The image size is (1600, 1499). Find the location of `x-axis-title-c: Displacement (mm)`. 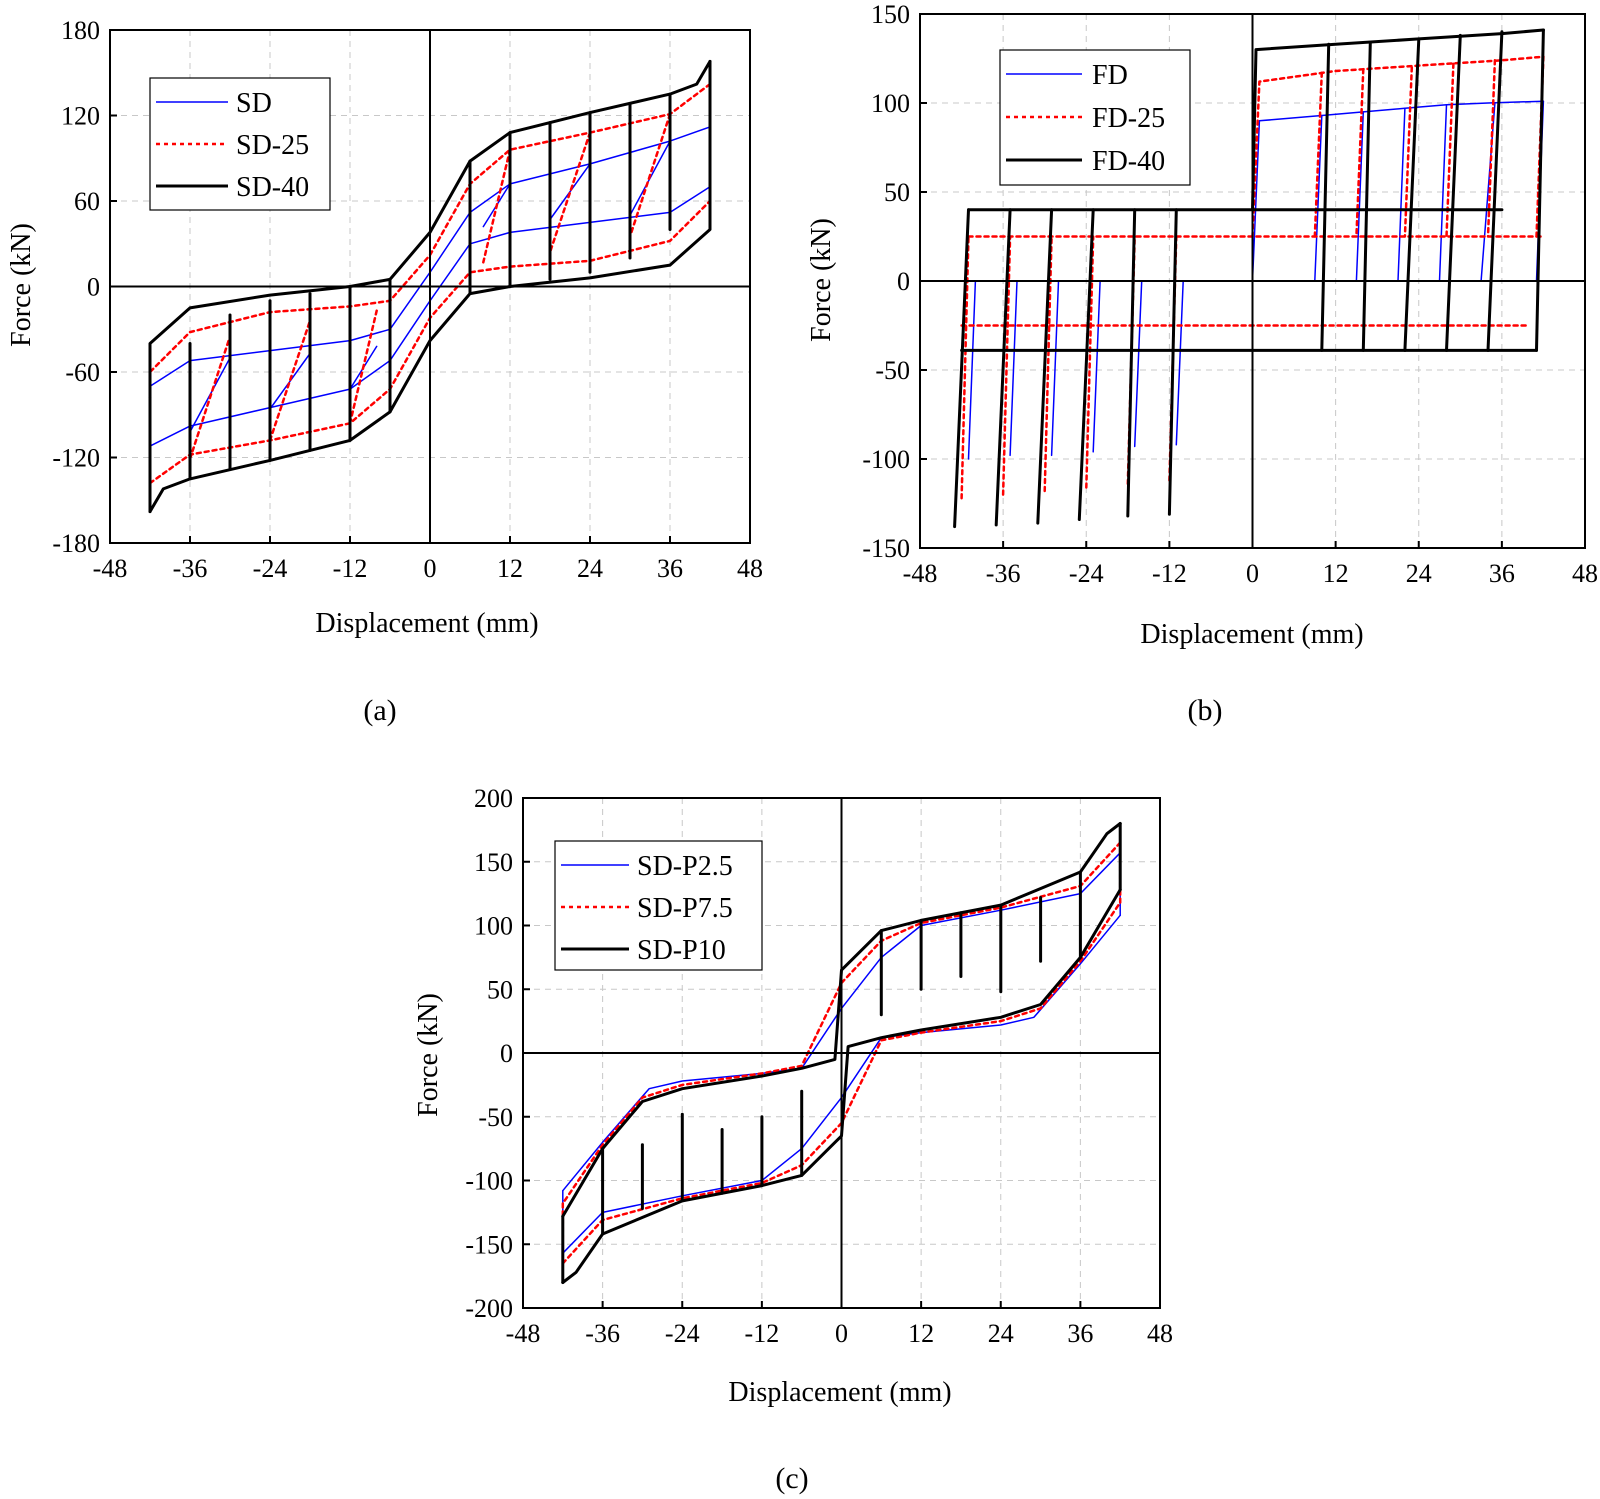

x-axis-title-c: Displacement (mm) is located at coordinates (839, 1392).